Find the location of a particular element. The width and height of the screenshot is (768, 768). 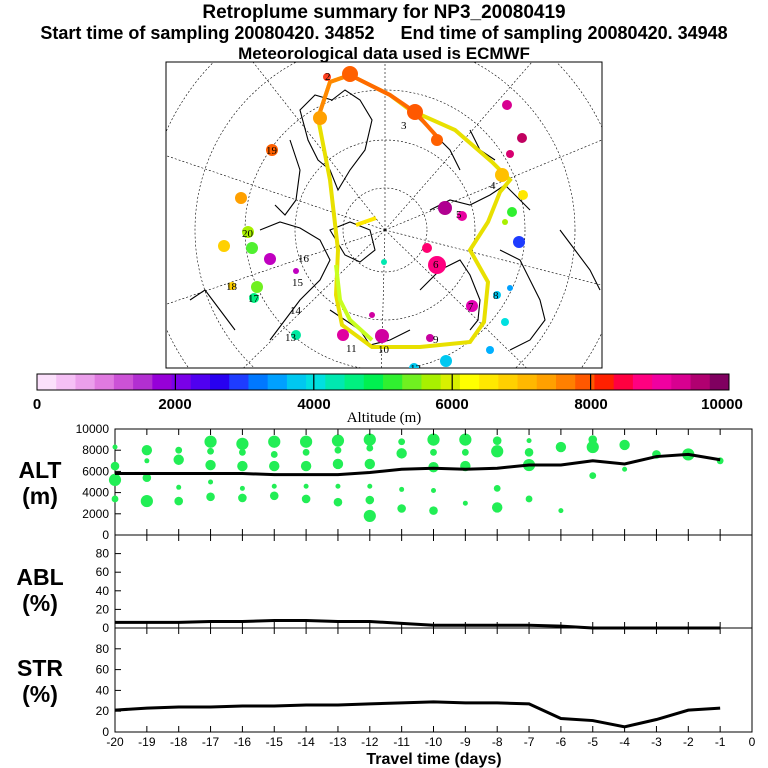

abl-y-tick-label: 0 is located at coordinates (105, 628).